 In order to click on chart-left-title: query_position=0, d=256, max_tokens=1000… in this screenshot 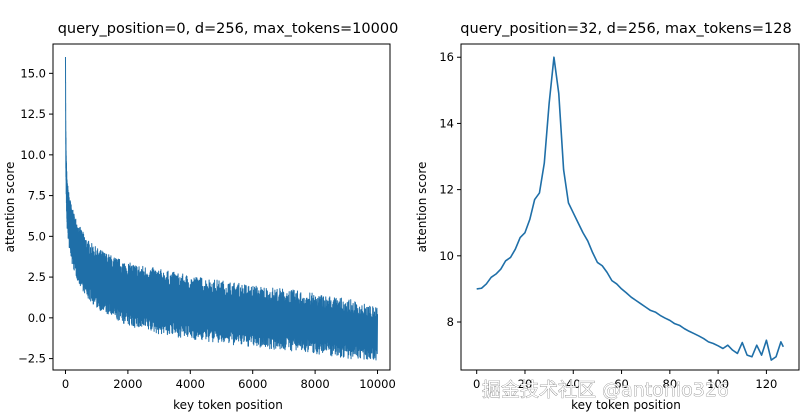, I will do `click(228, 29)`.